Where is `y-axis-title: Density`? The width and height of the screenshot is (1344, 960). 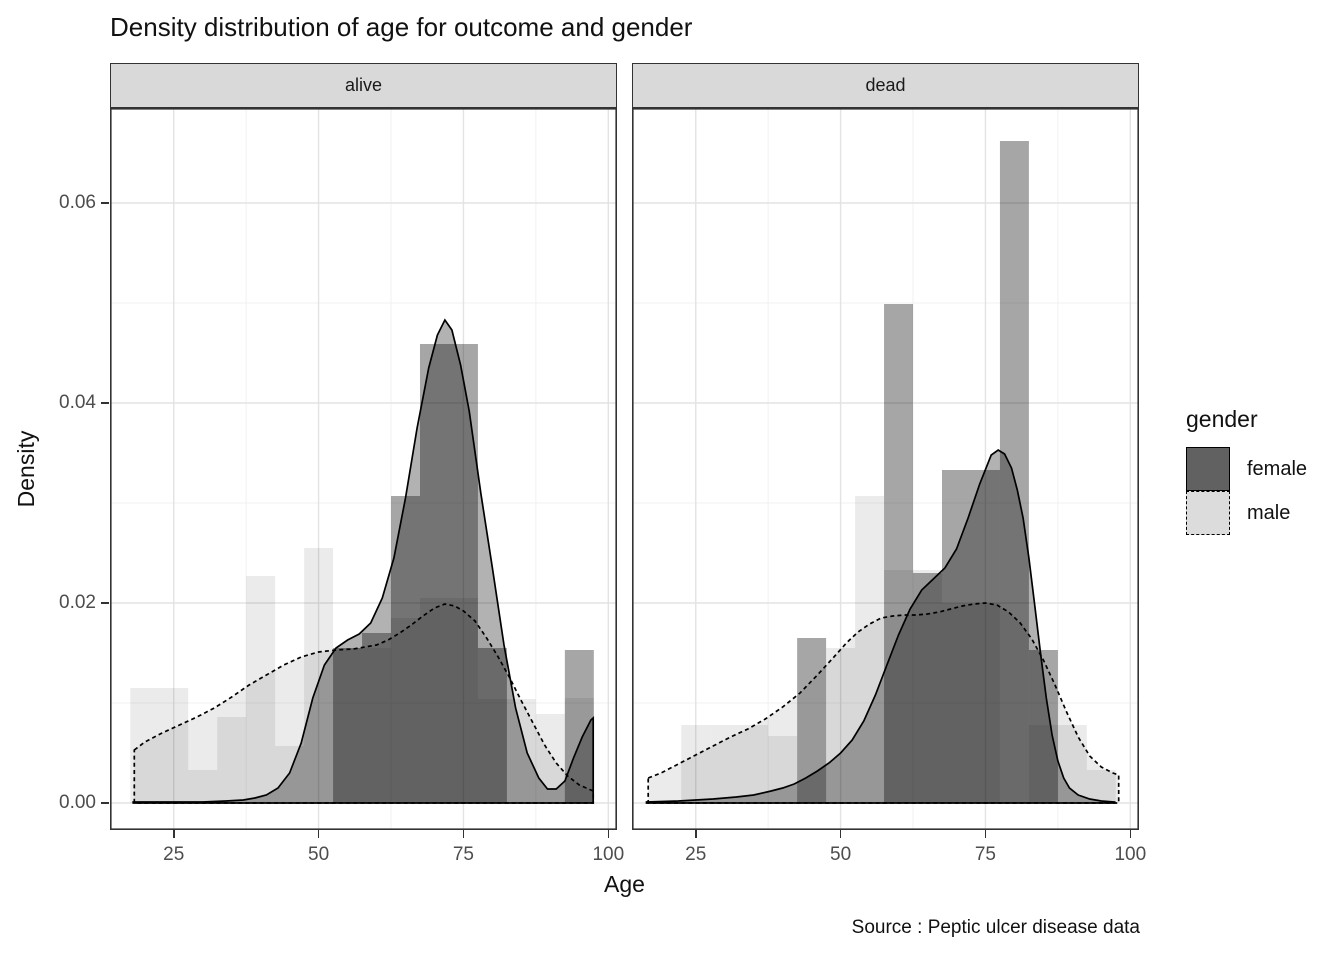 y-axis-title: Density is located at coordinates (26, 469).